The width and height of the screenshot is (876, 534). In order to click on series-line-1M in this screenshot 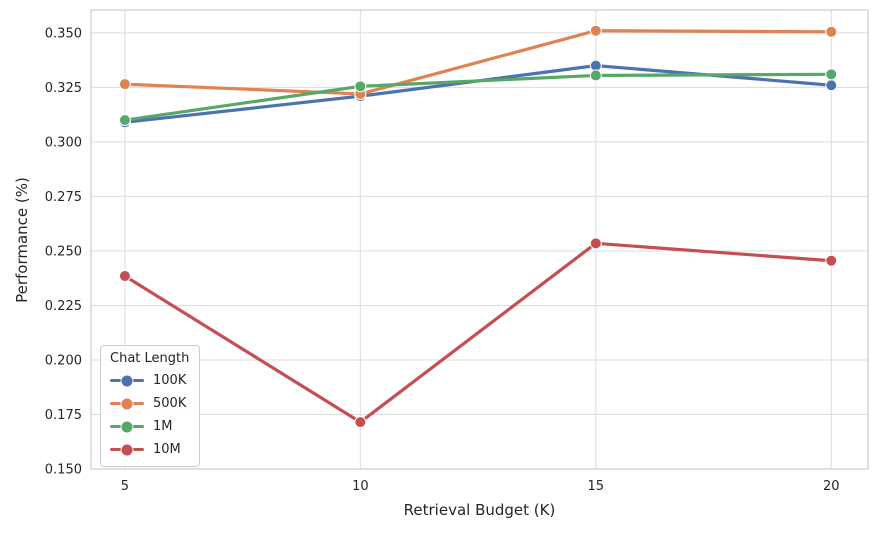, I will do `click(478, 97)`.